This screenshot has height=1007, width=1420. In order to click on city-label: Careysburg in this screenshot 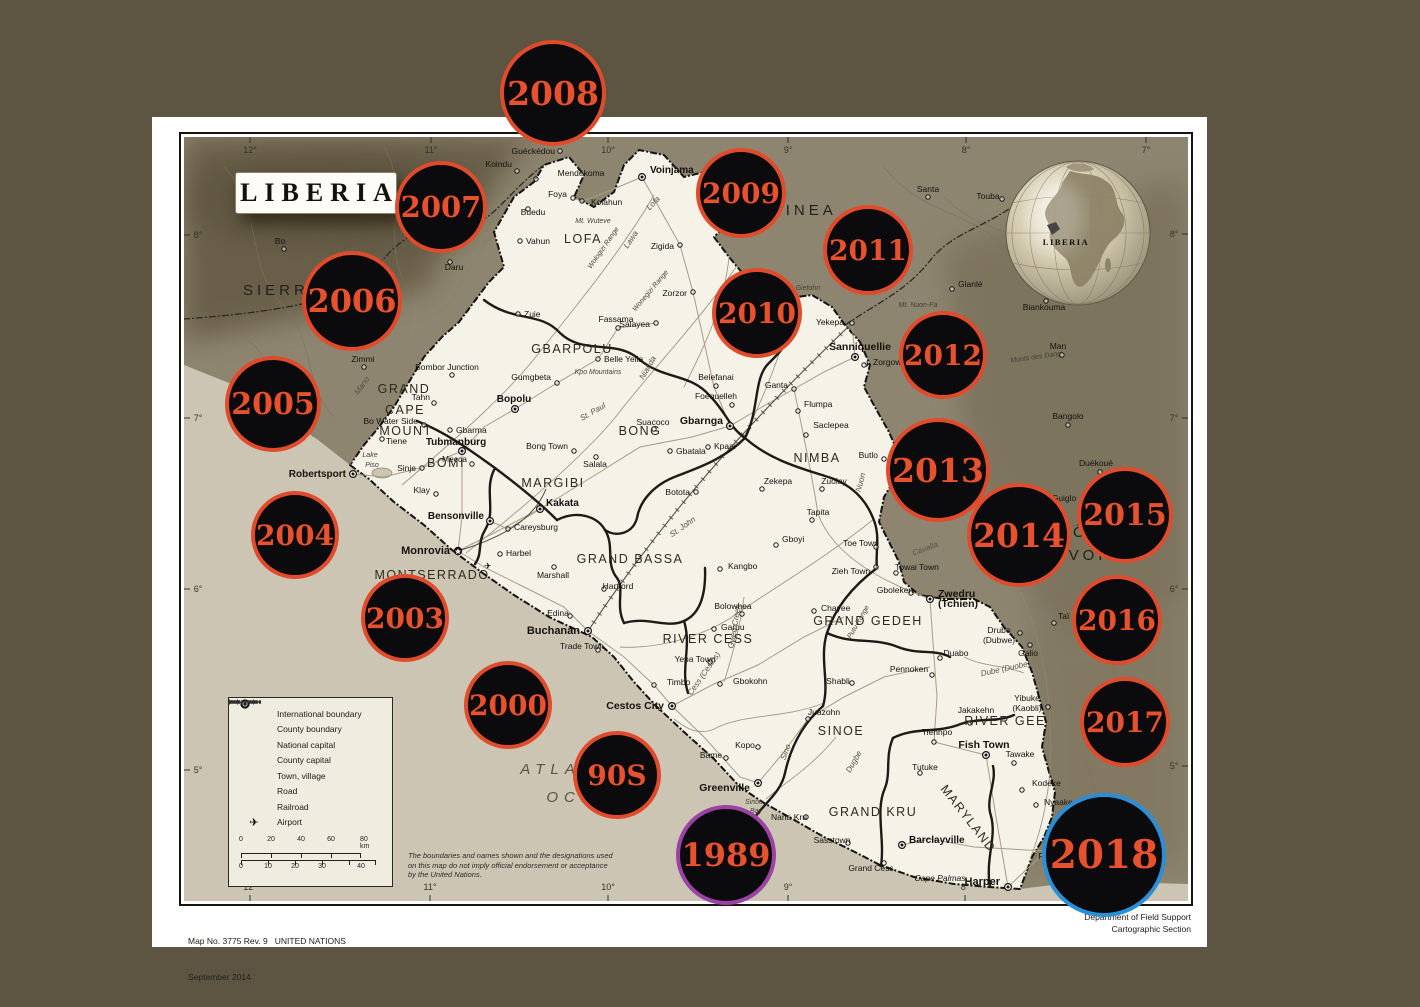, I will do `click(536, 527)`.